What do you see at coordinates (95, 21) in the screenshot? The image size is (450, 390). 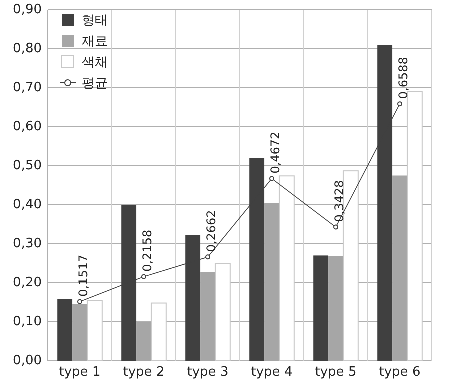 I see `legend-label: 형태` at bounding box center [95, 21].